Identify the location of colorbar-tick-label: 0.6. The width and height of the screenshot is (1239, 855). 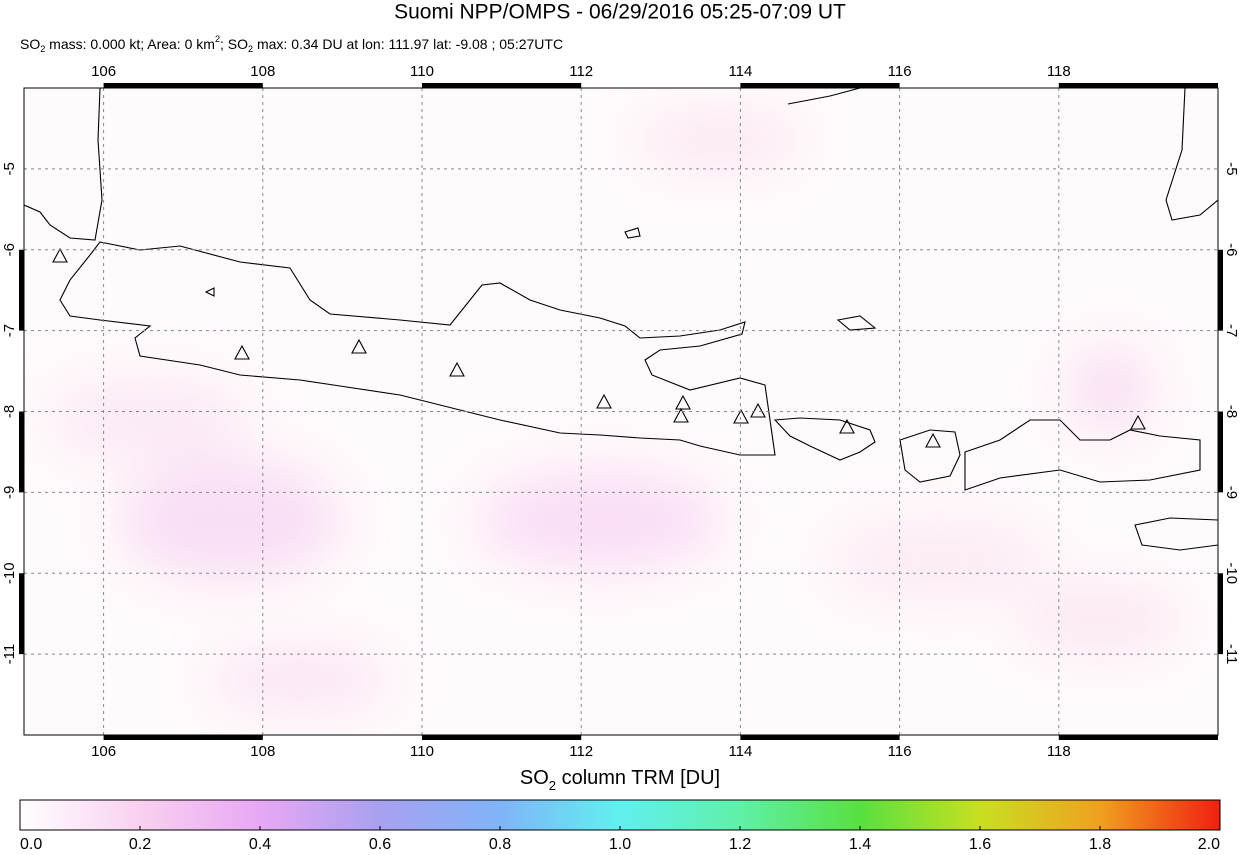
(380, 844).